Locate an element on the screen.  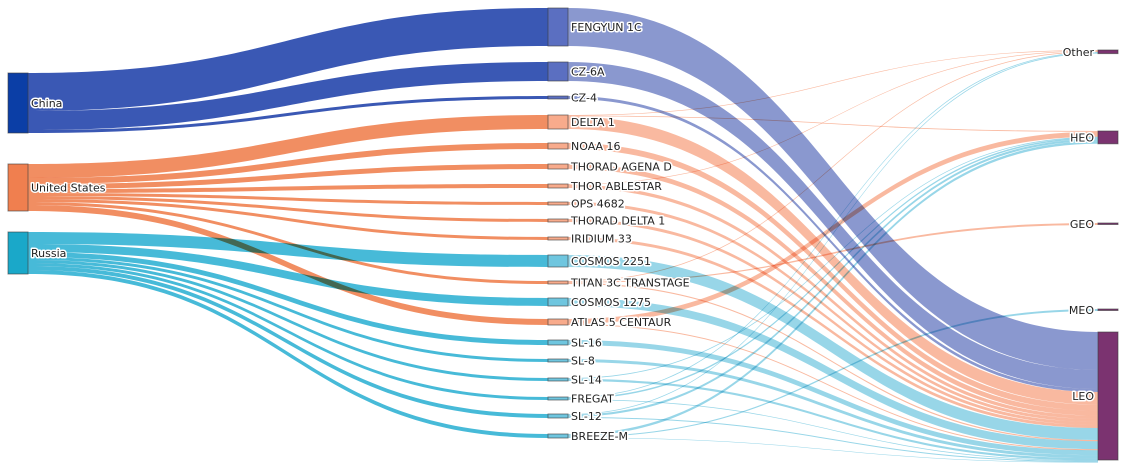
node-label-heo: HEO is located at coordinates (1082, 137).